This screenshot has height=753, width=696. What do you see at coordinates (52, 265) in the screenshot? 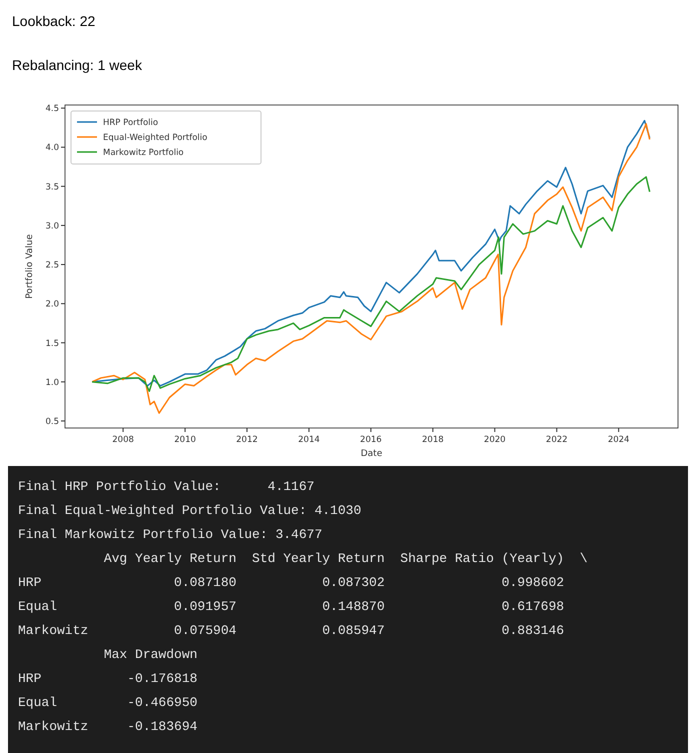
I see `y-tick-label: 2.5` at bounding box center [52, 265].